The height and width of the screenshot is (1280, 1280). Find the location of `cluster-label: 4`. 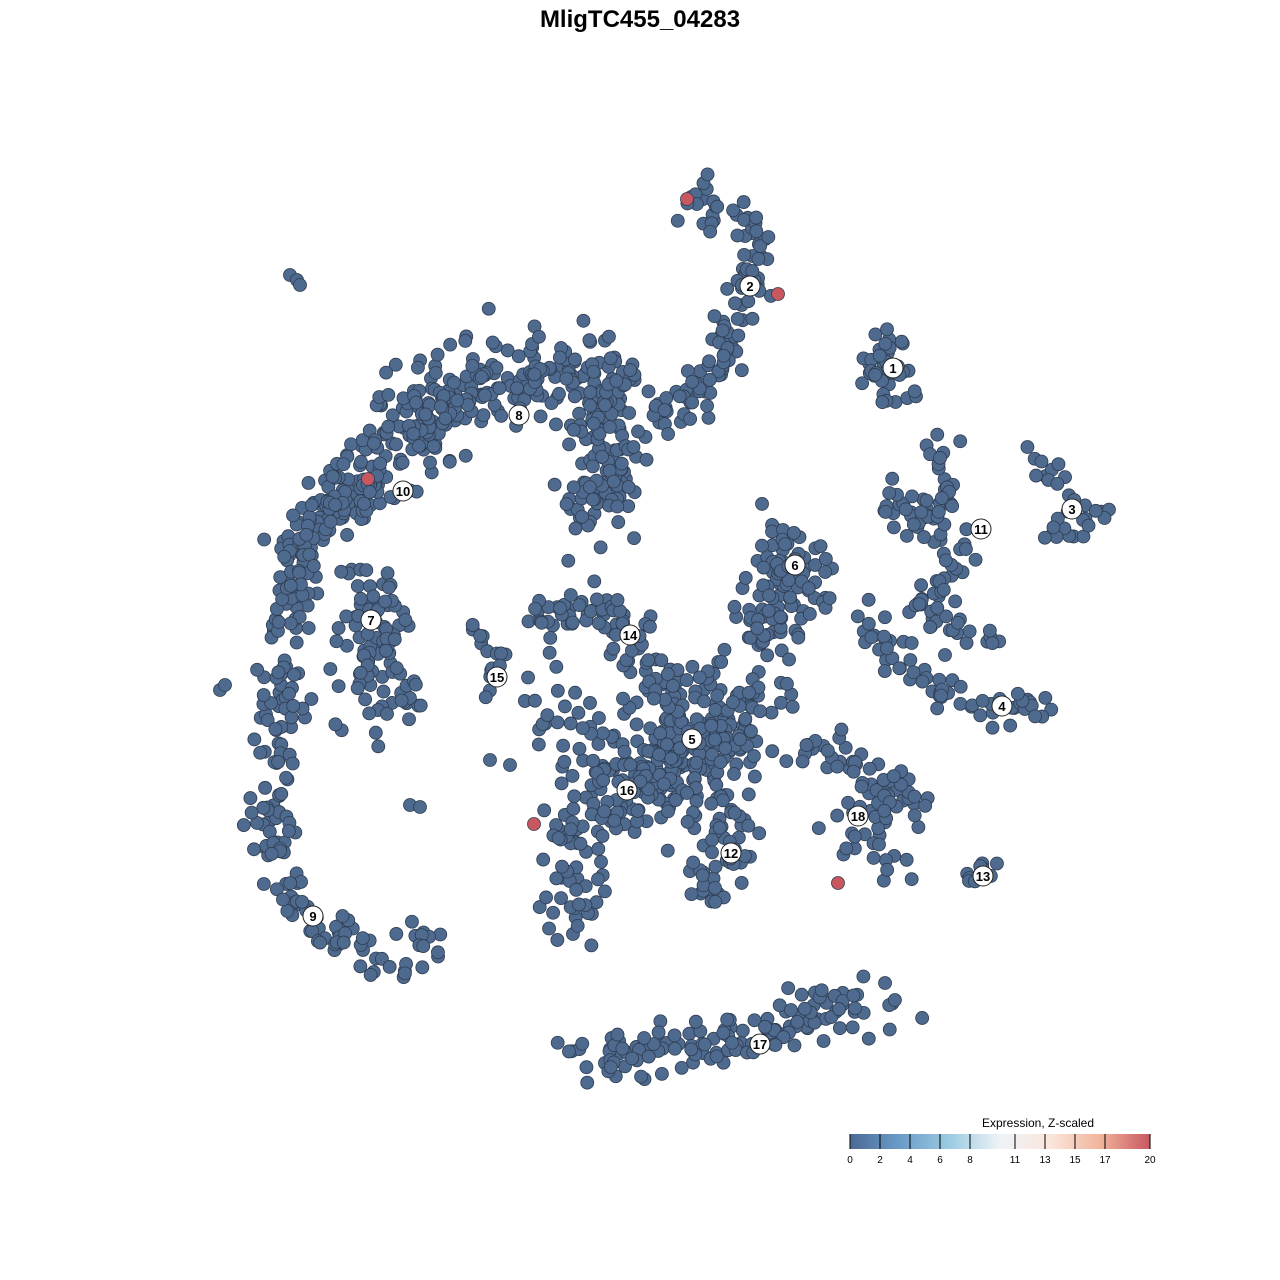

cluster-label: 4 is located at coordinates (1002, 706).